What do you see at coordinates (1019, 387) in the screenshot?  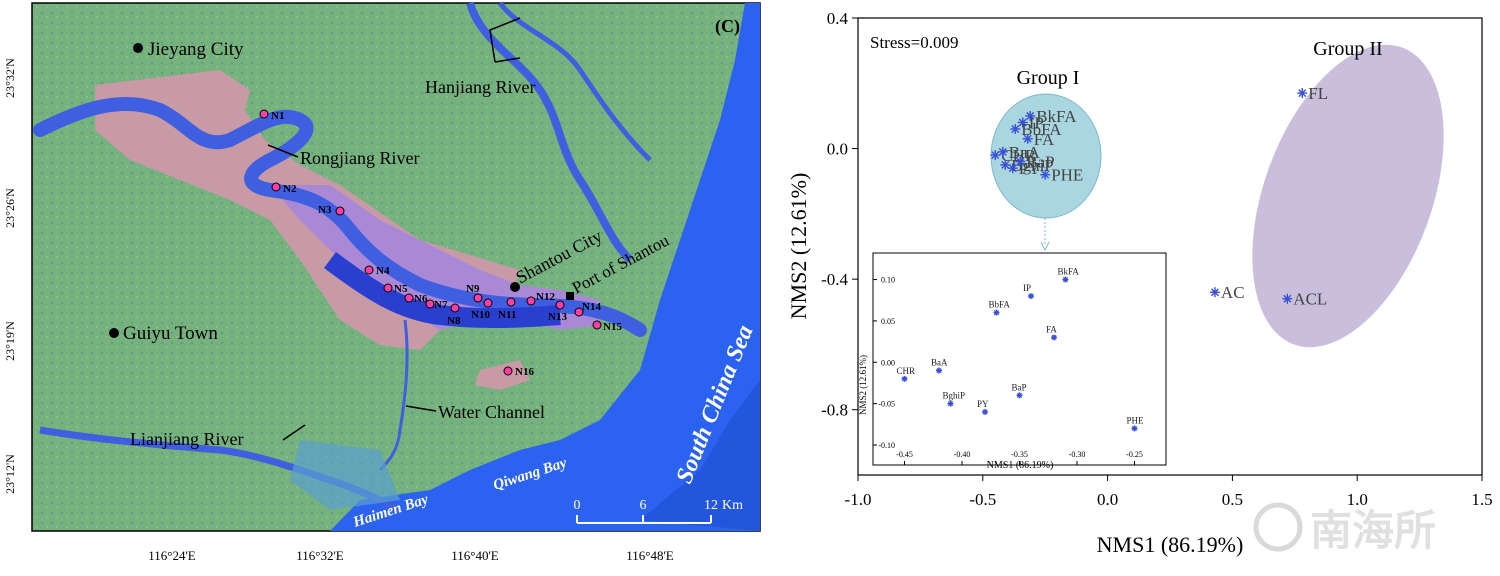 I see `inset-point-label-bap: BaP` at bounding box center [1019, 387].